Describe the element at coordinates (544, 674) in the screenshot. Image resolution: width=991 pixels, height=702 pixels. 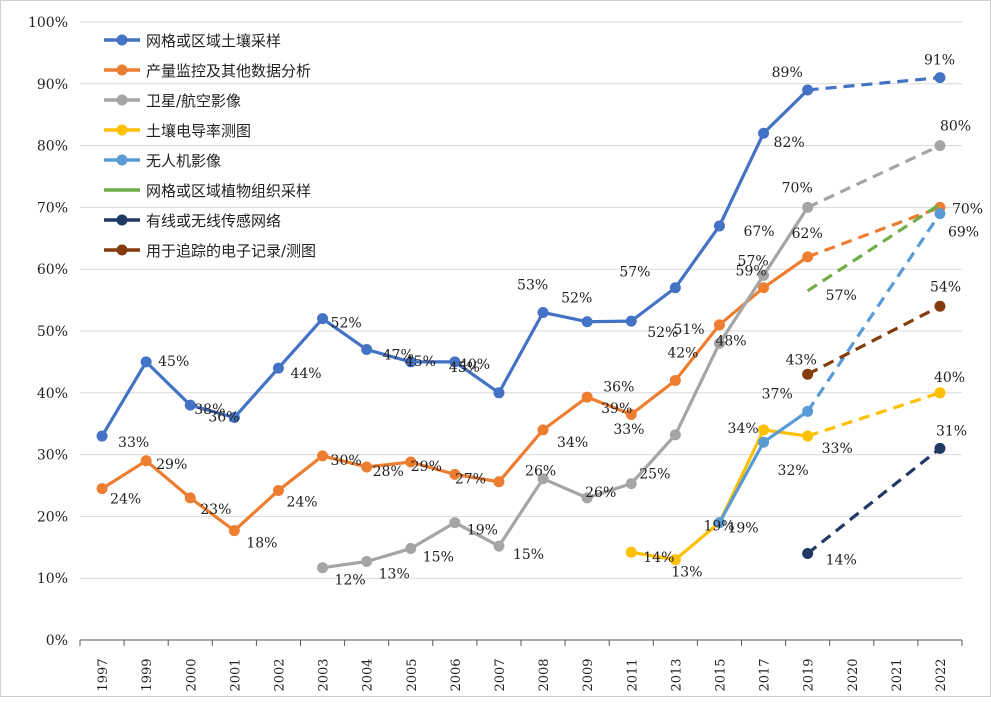
I see `x-tick-label: 2008` at that location.